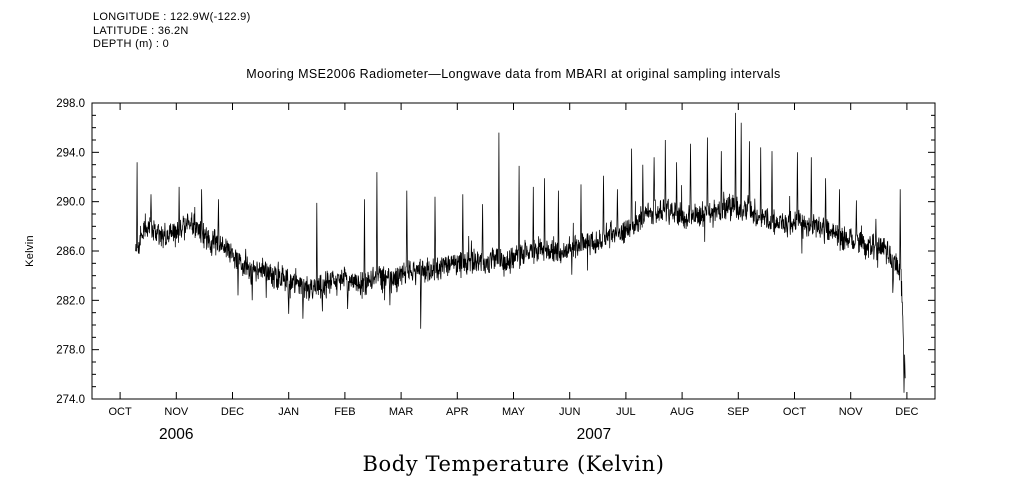  What do you see at coordinates (70, 252) in the screenshot?
I see `y-tick-label: 286.0` at bounding box center [70, 252].